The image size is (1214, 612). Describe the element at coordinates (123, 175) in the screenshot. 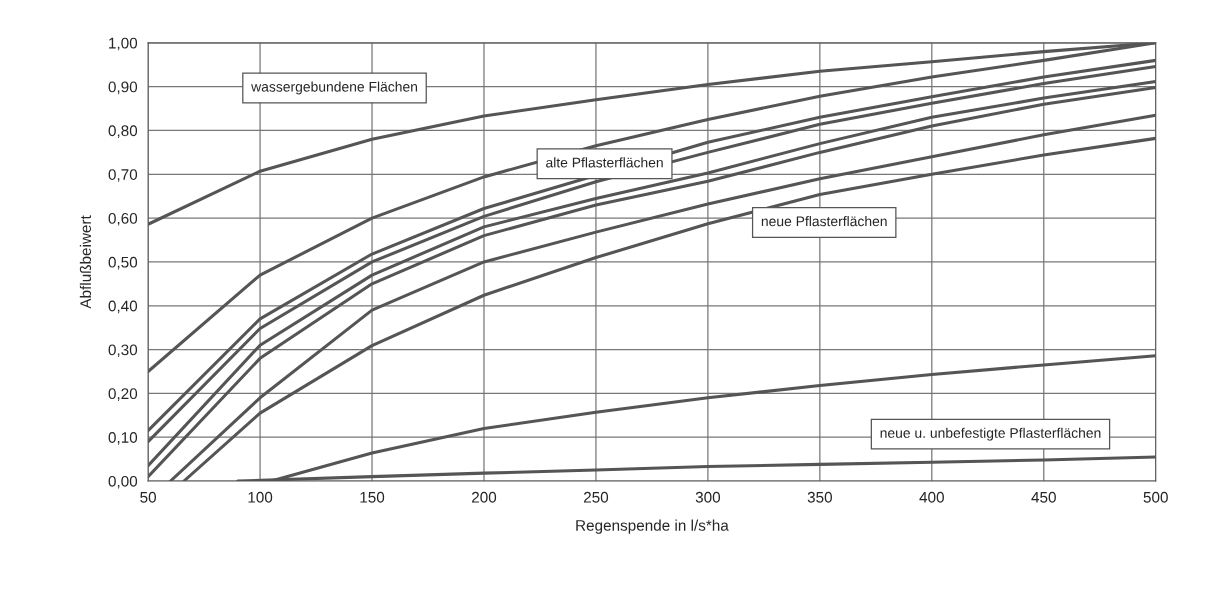

I see `y-tick-label: 0,70` at that location.